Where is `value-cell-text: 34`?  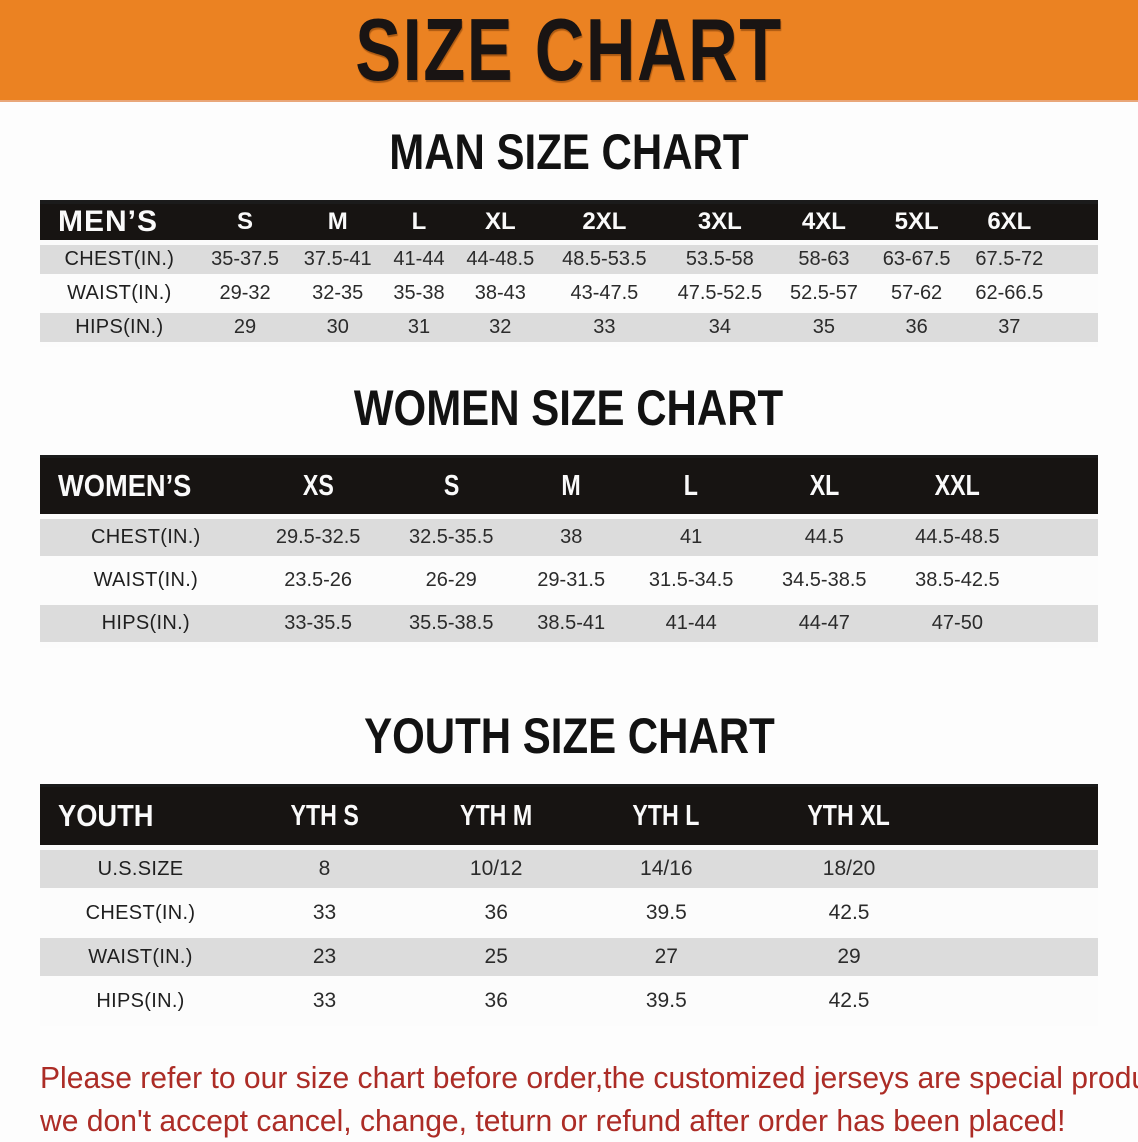
value-cell-text: 34 is located at coordinates (719, 327).